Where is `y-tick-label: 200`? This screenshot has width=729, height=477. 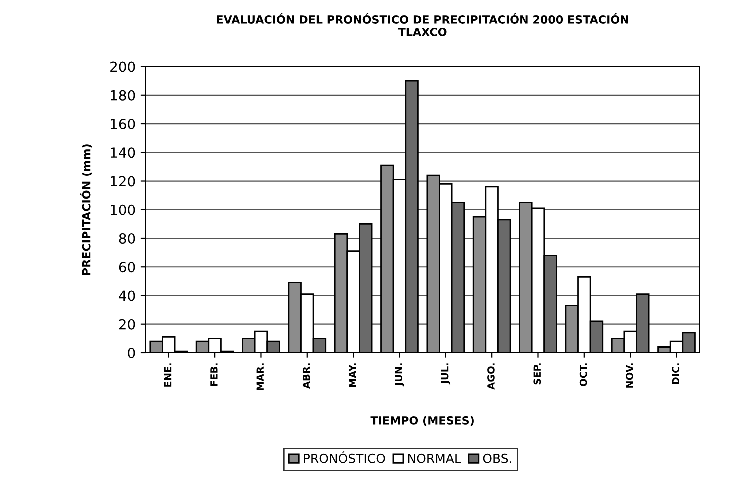
y-tick-label: 200 is located at coordinates (123, 67).